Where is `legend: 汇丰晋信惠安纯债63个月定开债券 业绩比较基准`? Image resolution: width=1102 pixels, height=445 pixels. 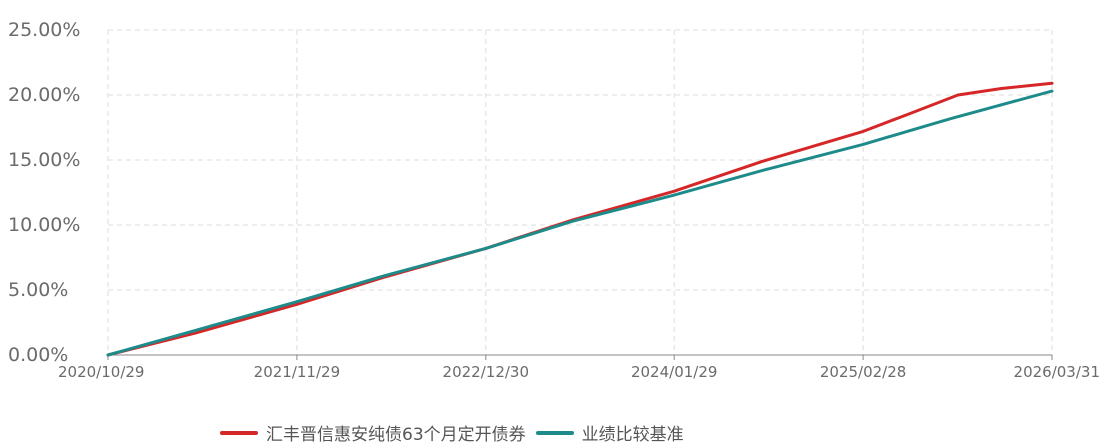
legend: 汇丰晋信惠安纯债63个月定开债券 业绩比较基准 is located at coordinates (457, 432).